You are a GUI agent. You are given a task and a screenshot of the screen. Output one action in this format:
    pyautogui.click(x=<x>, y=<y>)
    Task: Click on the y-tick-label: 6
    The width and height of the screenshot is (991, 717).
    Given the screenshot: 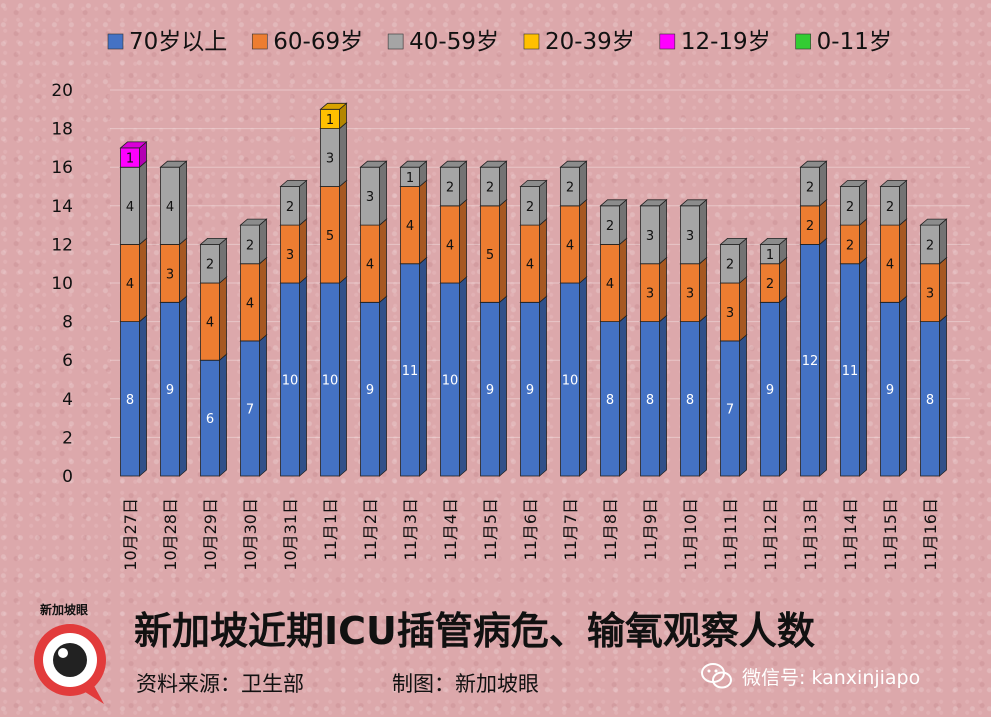 What is the action you would take?
    pyautogui.click(x=67, y=361)
    